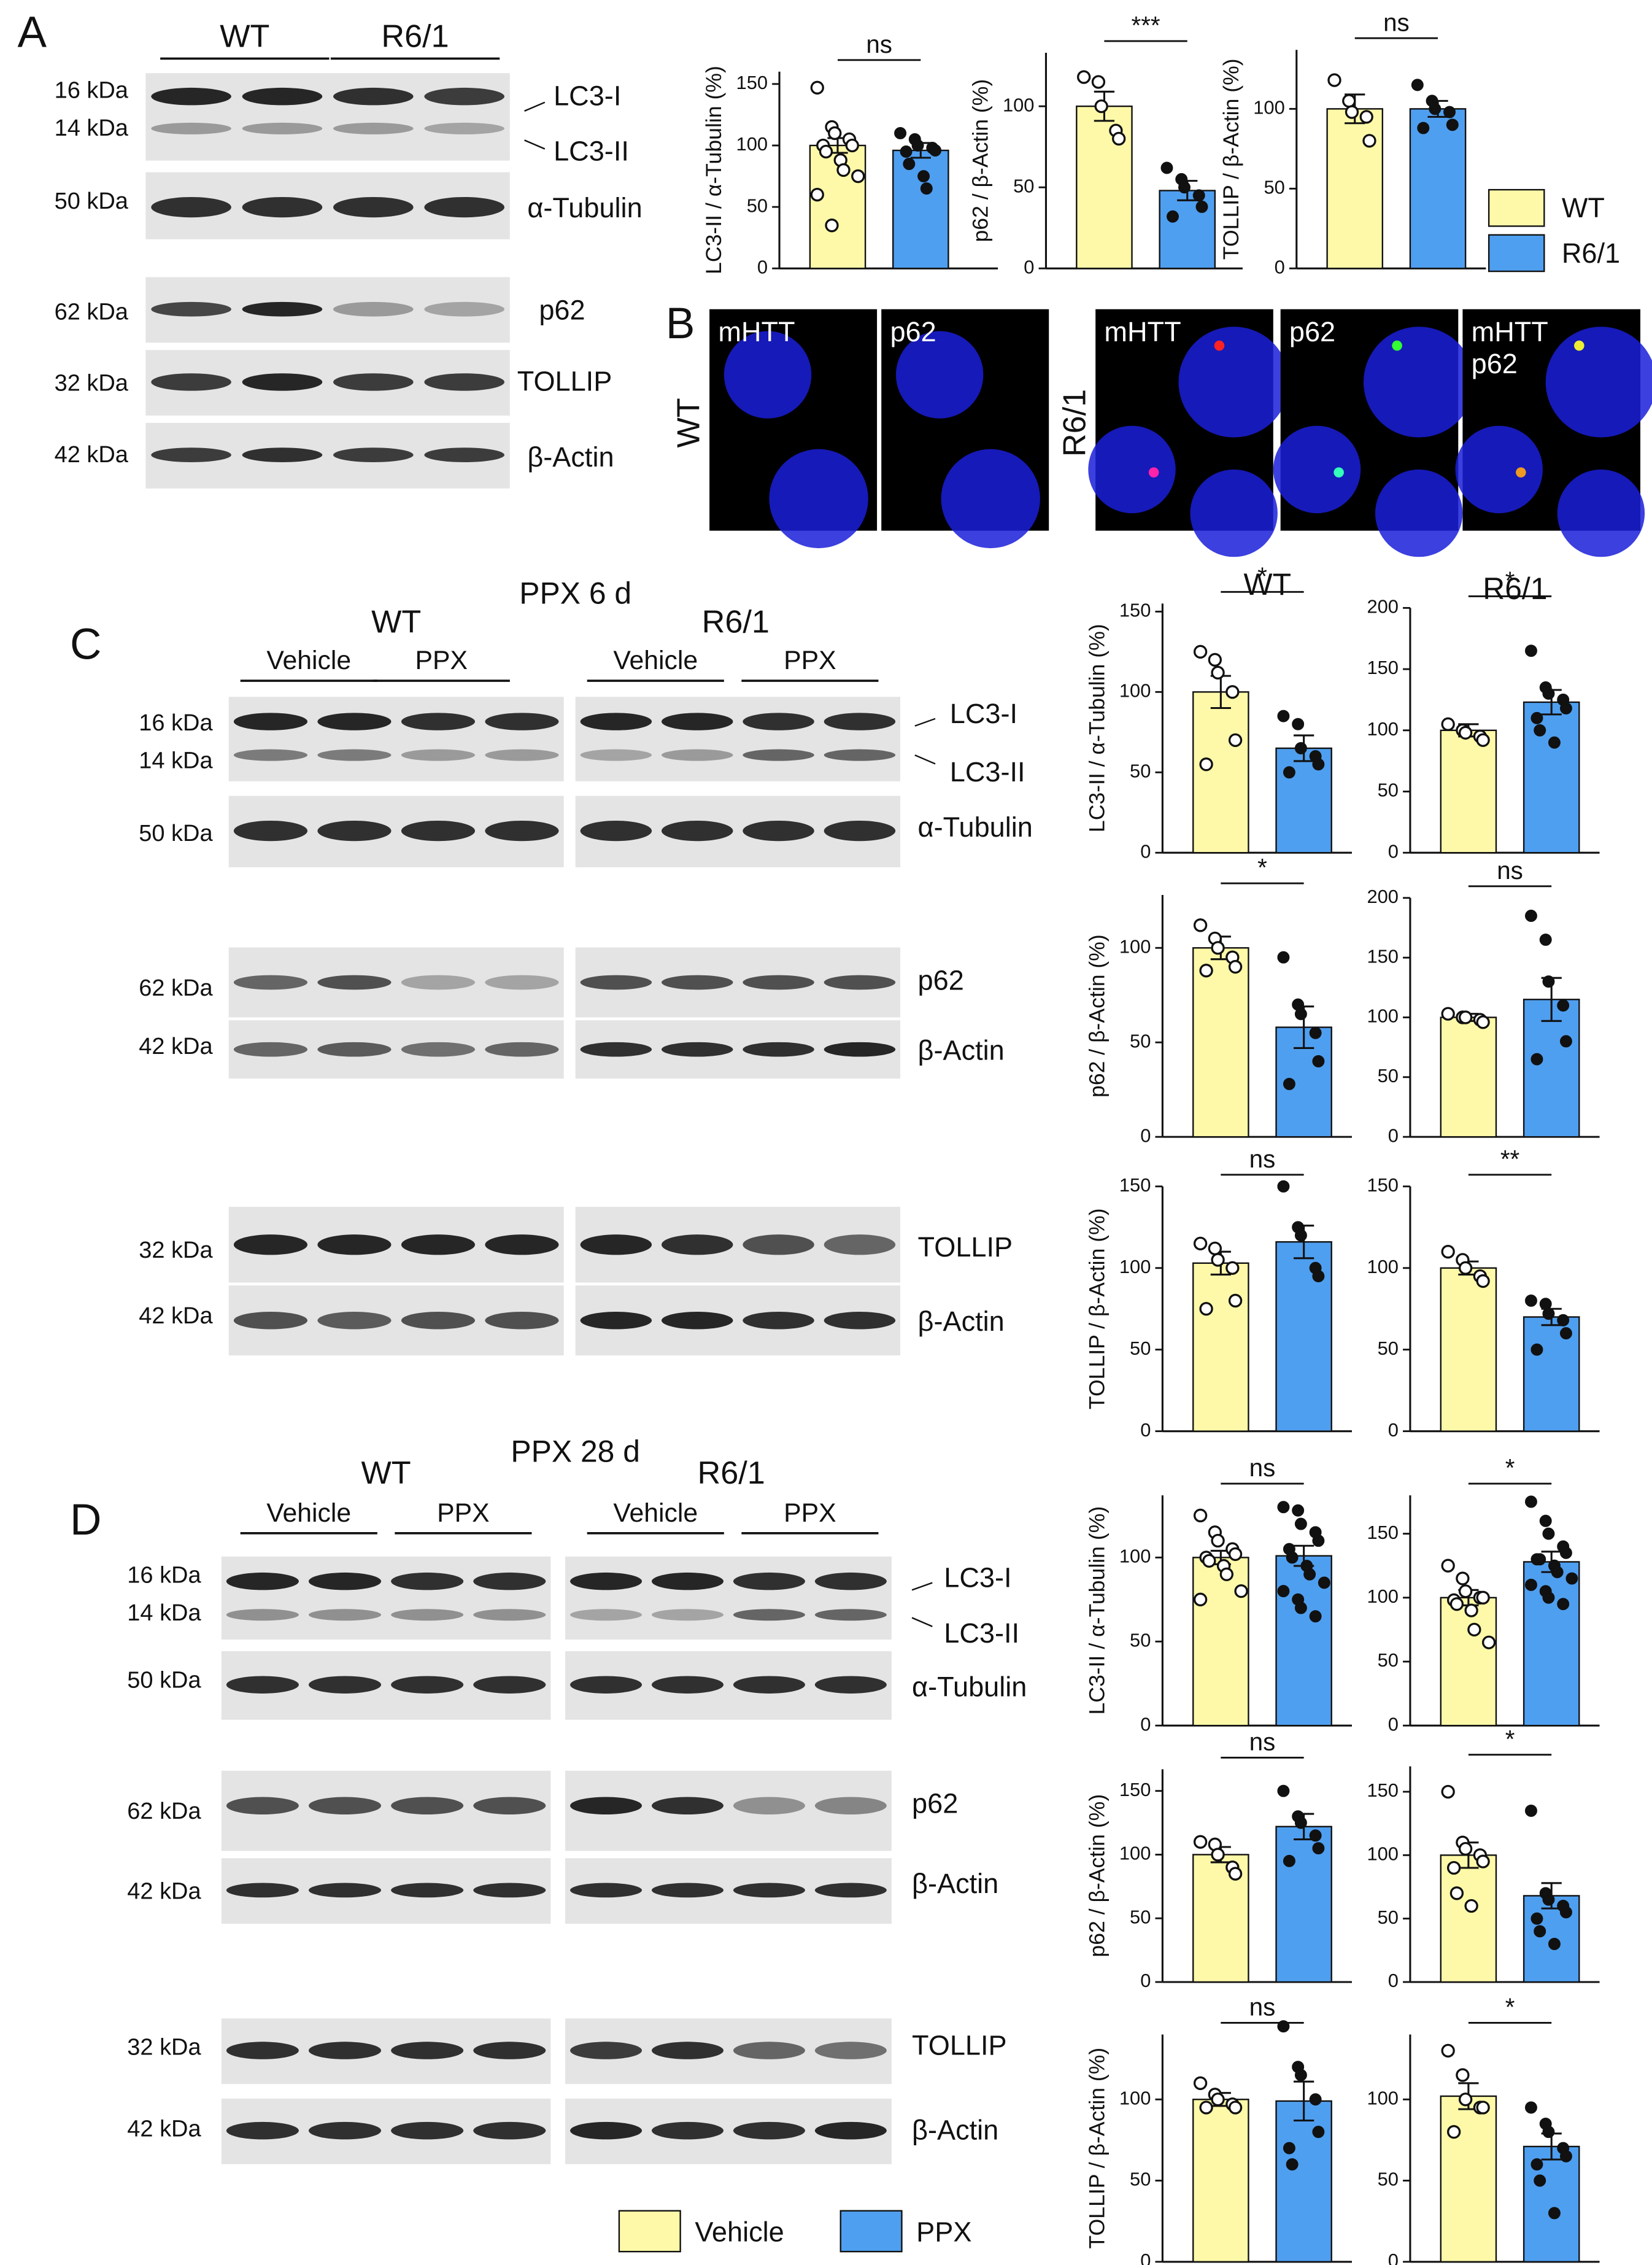 The image size is (1652, 2265). I want to click on kda-label: 42 kDa, so click(176, 1046).